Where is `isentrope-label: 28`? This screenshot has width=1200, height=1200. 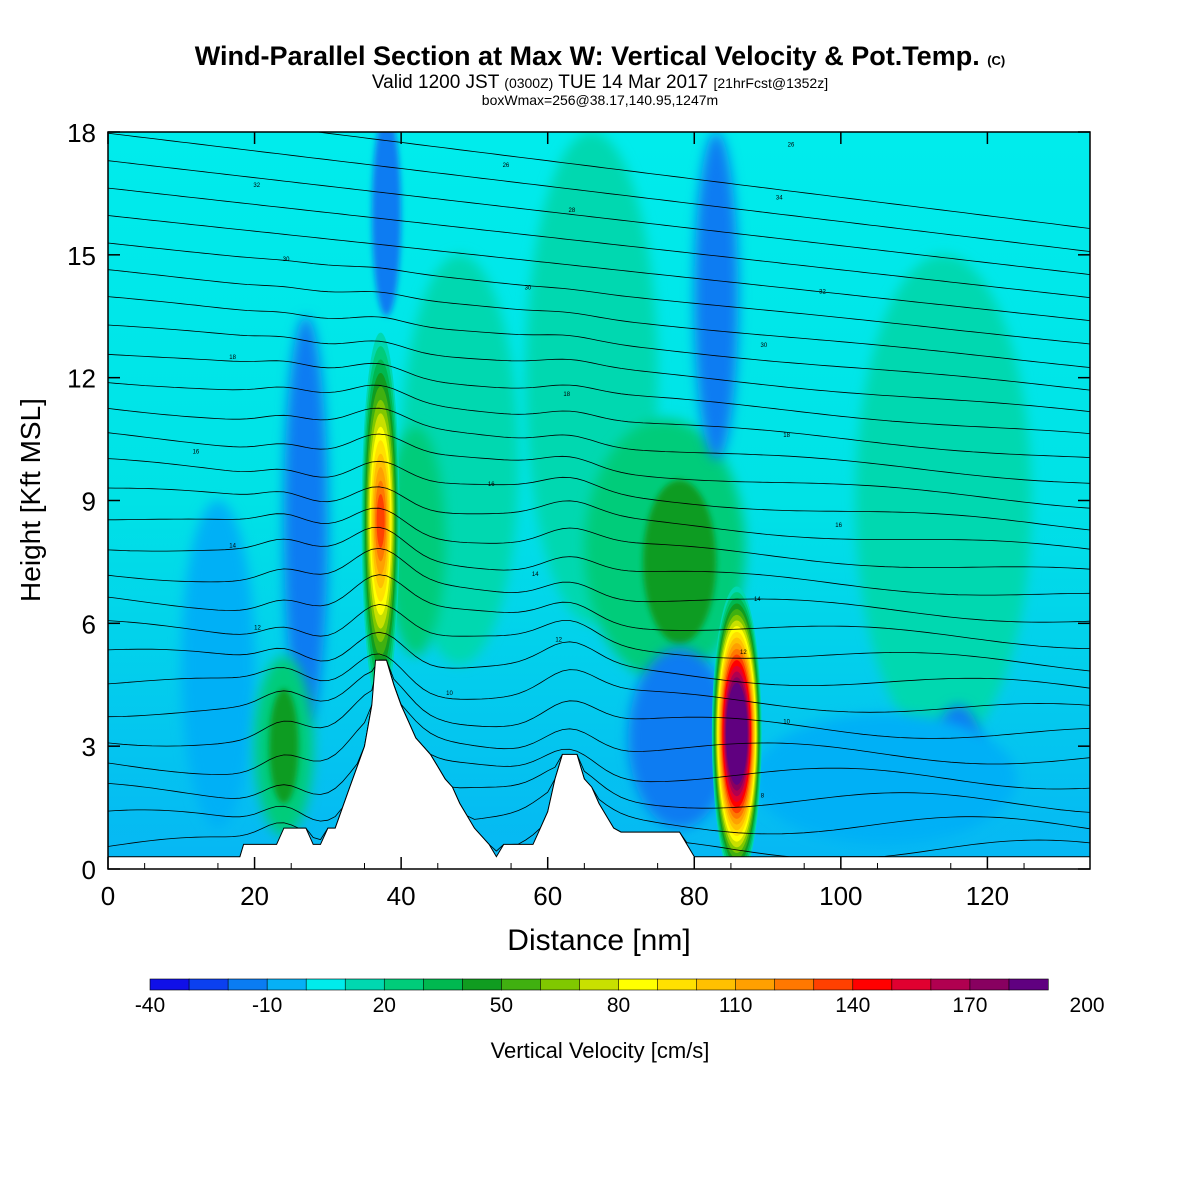
isentrope-label: 28 is located at coordinates (572, 211).